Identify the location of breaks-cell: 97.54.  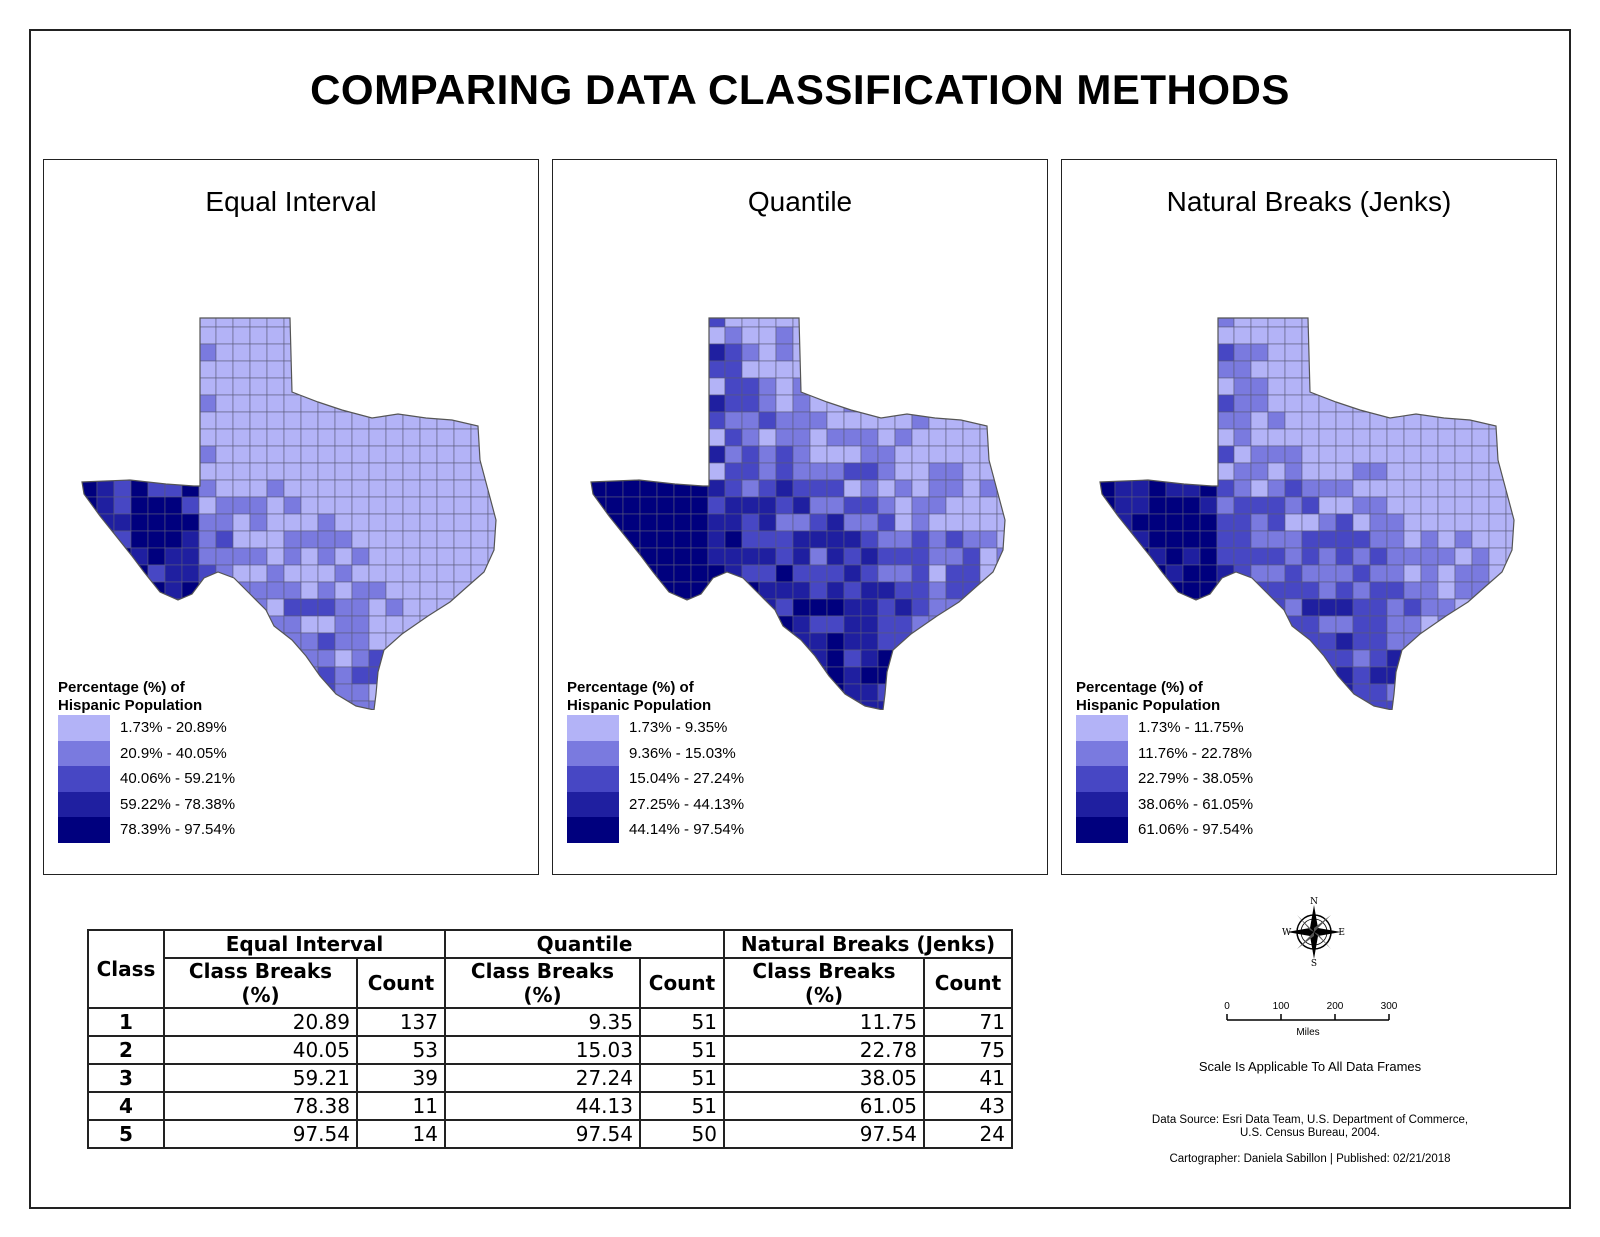
(260, 1134).